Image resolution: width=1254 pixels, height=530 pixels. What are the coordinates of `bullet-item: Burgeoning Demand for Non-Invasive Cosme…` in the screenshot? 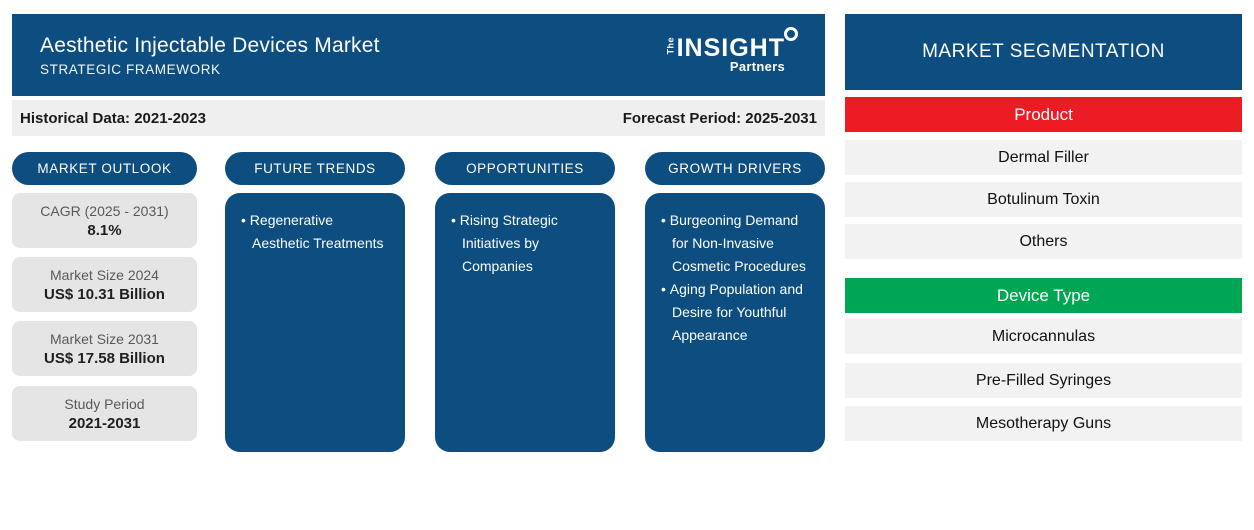 It's located at (737, 243).